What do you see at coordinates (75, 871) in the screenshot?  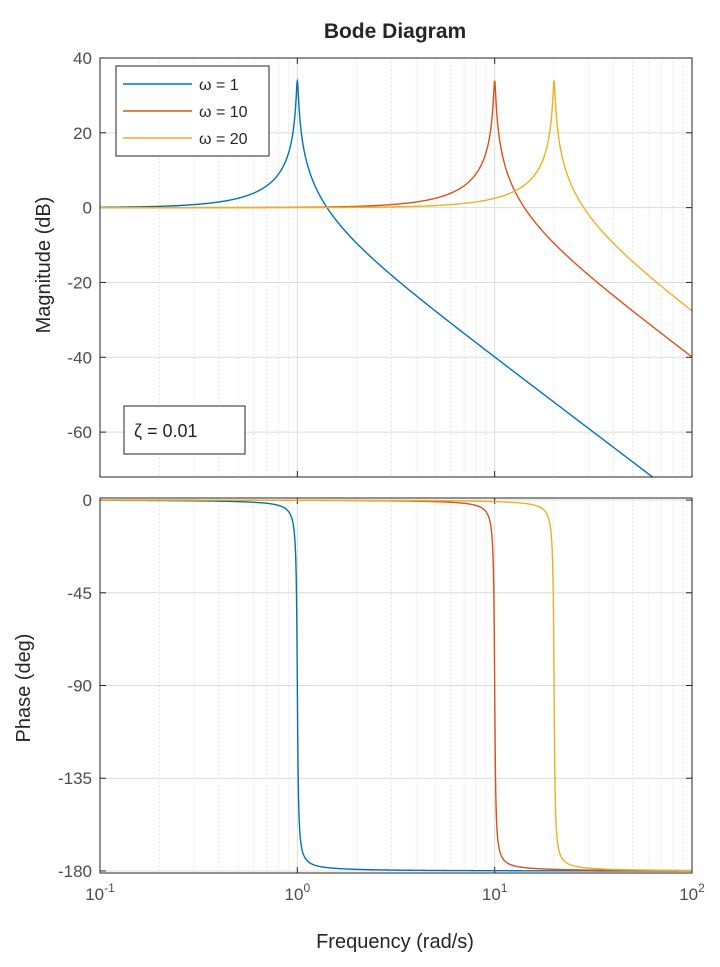 I see `y-tick-label: -180` at bounding box center [75, 871].